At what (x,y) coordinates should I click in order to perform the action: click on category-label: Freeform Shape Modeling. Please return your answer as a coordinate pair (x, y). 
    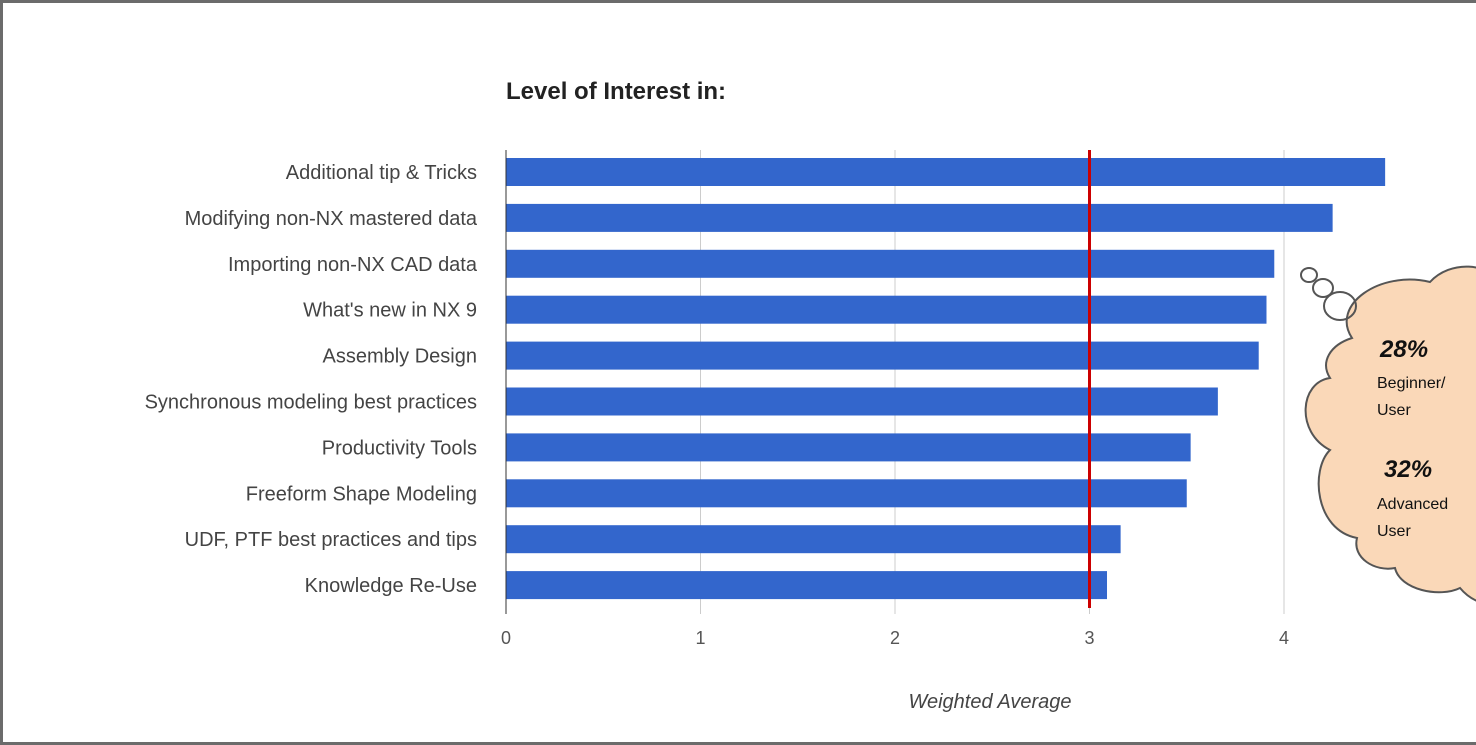
    Looking at the image, I should click on (361, 494).